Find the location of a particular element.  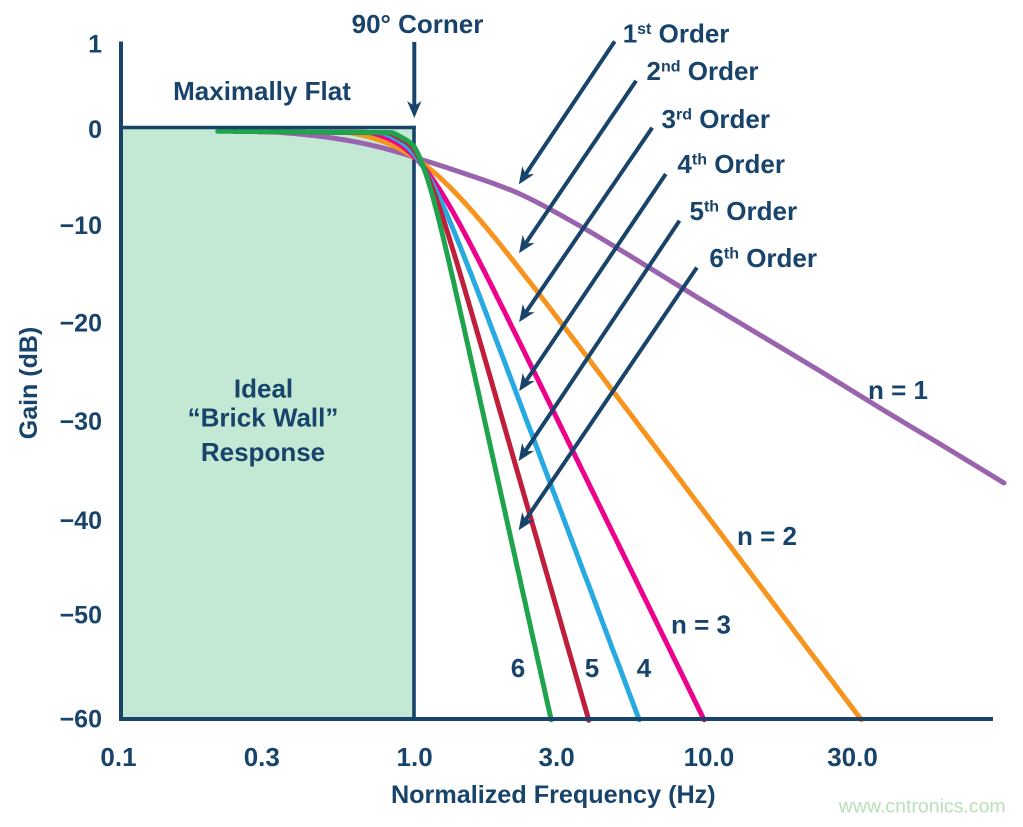

svg-text: −10 is located at coordinates (81, 226).